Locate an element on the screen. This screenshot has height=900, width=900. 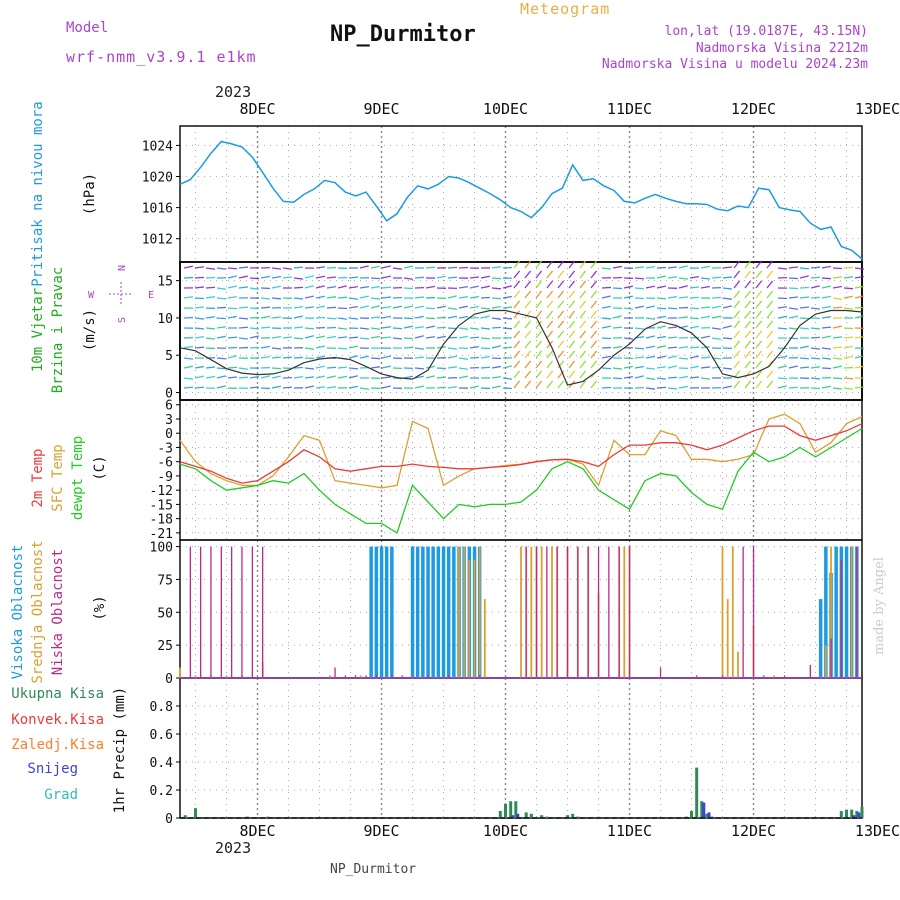
precip-legend-item: Snijeg is located at coordinates (52, 769).